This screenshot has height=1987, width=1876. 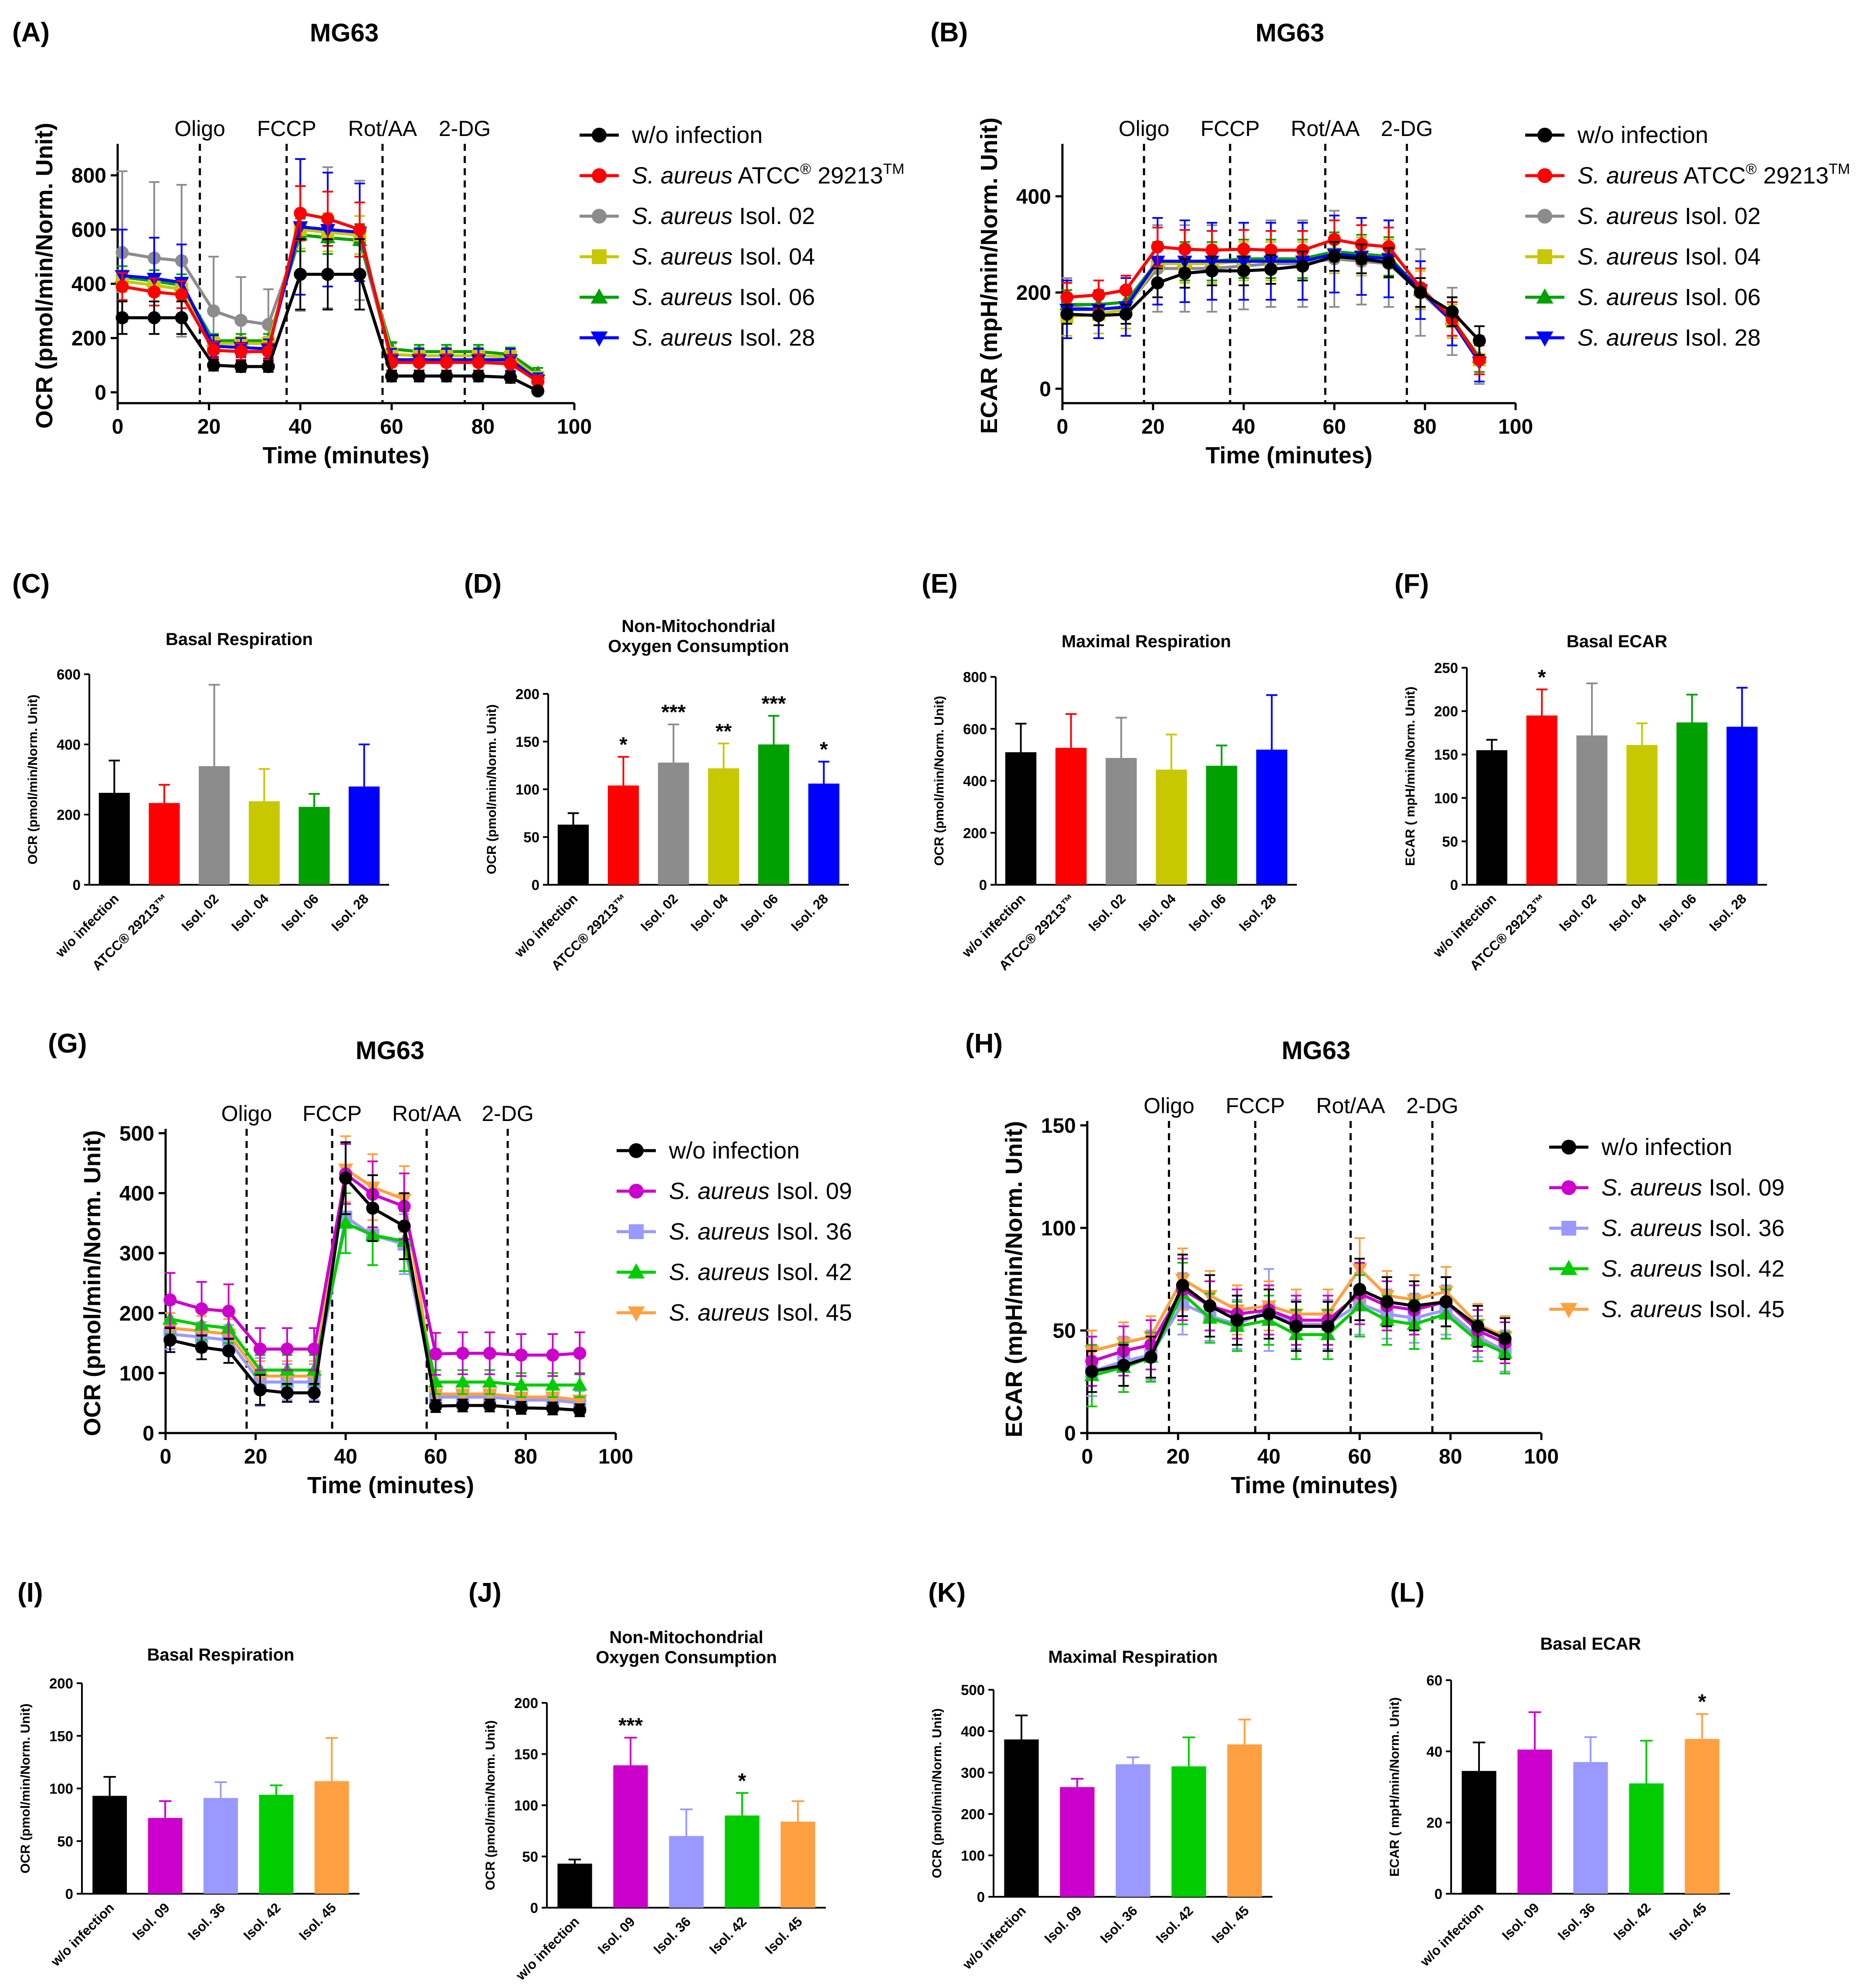 I want to click on y-tick-label: 500, so click(x=973, y=1690).